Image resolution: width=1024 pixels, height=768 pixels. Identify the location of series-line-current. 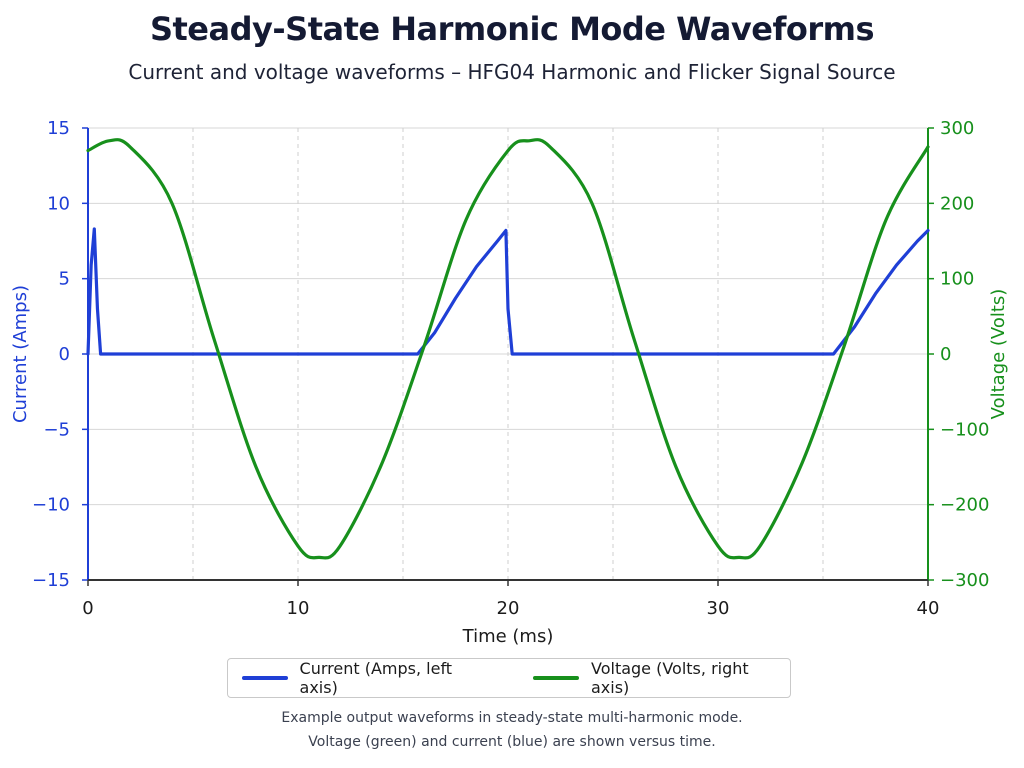
(508, 291).